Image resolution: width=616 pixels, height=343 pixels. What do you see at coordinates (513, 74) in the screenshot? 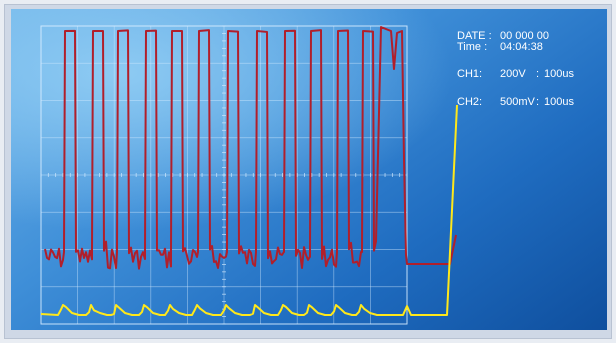
I see `ch1-volts-per-div: 200V` at bounding box center [513, 74].